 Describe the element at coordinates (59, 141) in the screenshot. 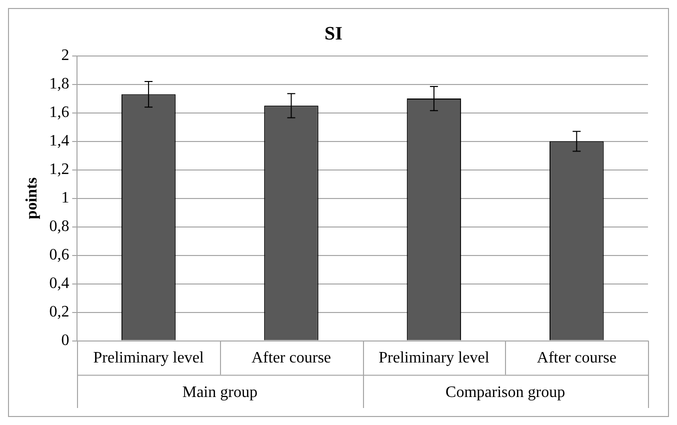

I see `y-tick-label: 1,4` at that location.